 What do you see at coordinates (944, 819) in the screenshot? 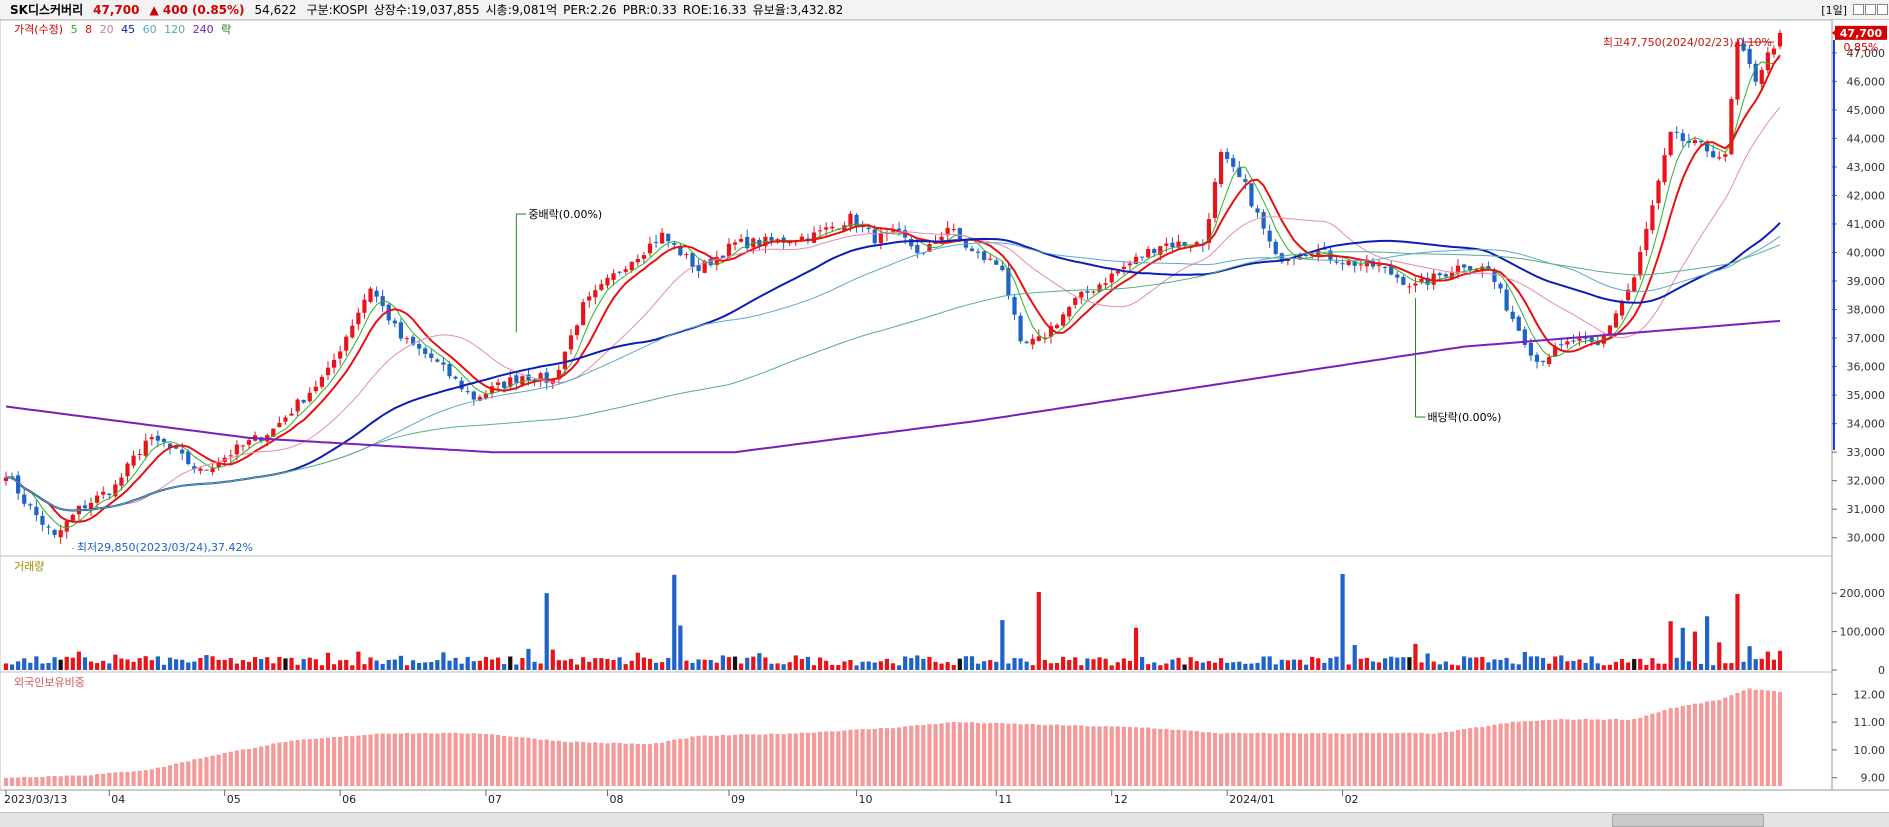
I see `chart-scrollbar` at bounding box center [944, 819].